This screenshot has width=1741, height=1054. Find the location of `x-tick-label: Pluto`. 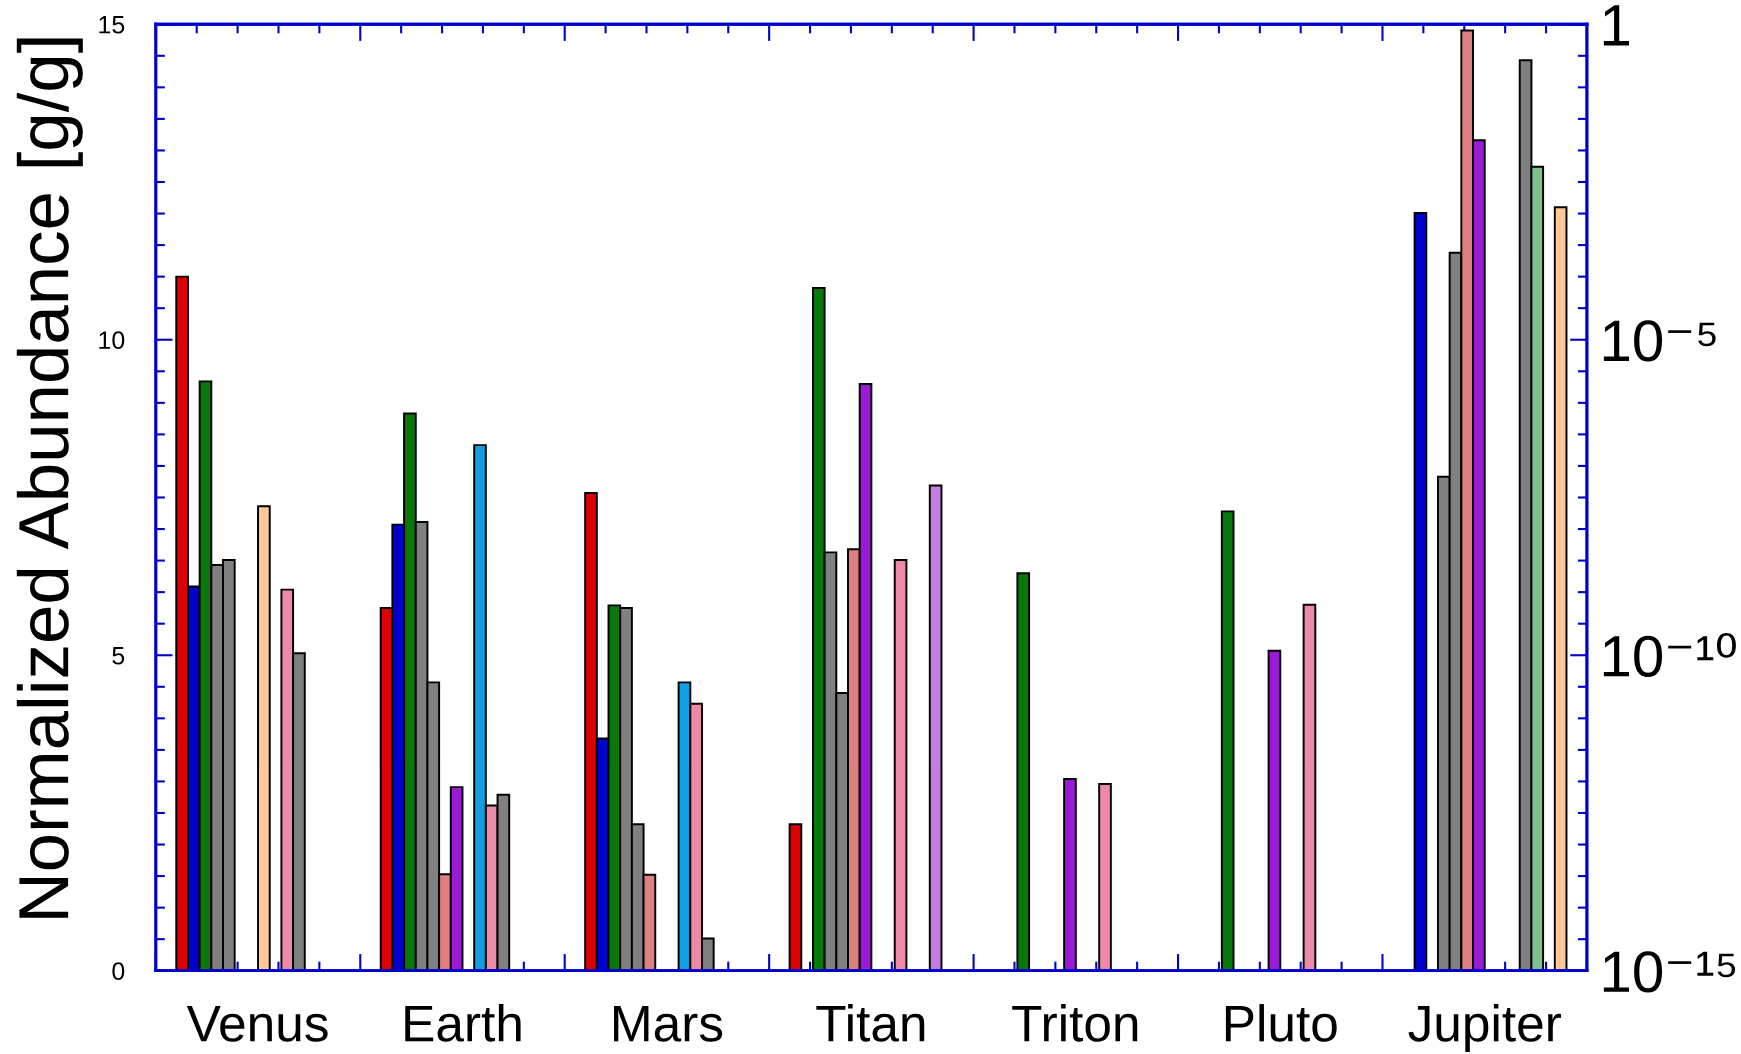

x-tick-label: Pluto is located at coordinates (1281, 1023).